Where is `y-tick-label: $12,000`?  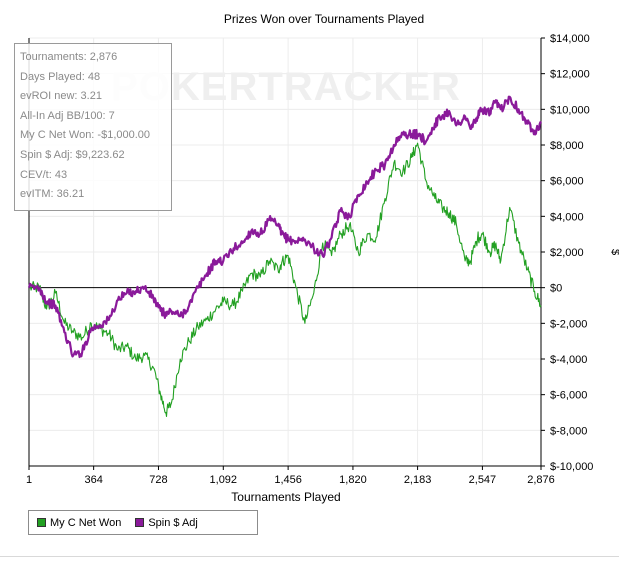
y-tick-label: $12,000 is located at coordinates (570, 75).